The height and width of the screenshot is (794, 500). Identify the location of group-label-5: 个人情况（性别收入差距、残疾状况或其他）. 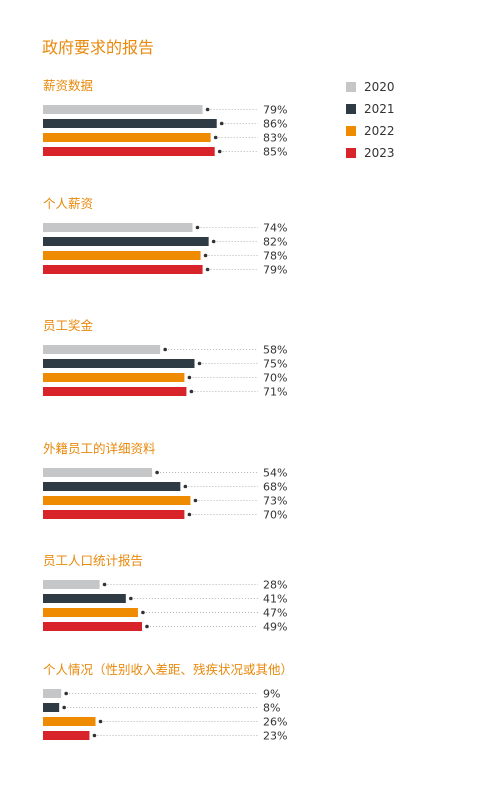
(168, 669).